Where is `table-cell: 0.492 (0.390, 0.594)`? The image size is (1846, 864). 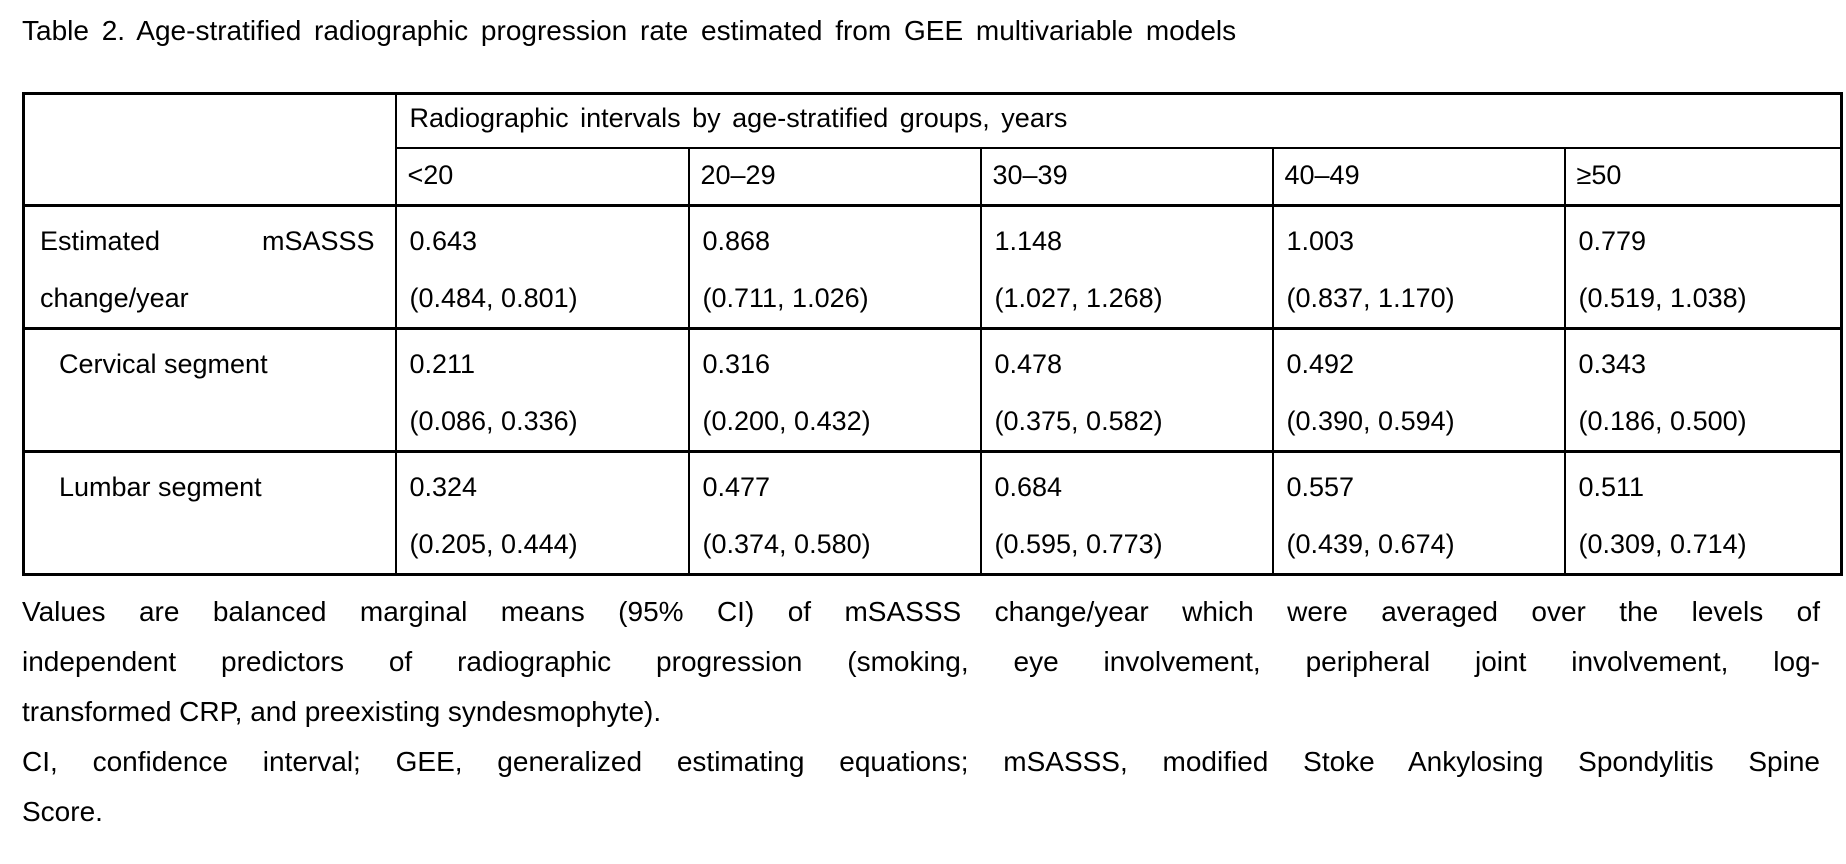 table-cell: 0.492 (0.390, 0.594) is located at coordinates (1418, 390).